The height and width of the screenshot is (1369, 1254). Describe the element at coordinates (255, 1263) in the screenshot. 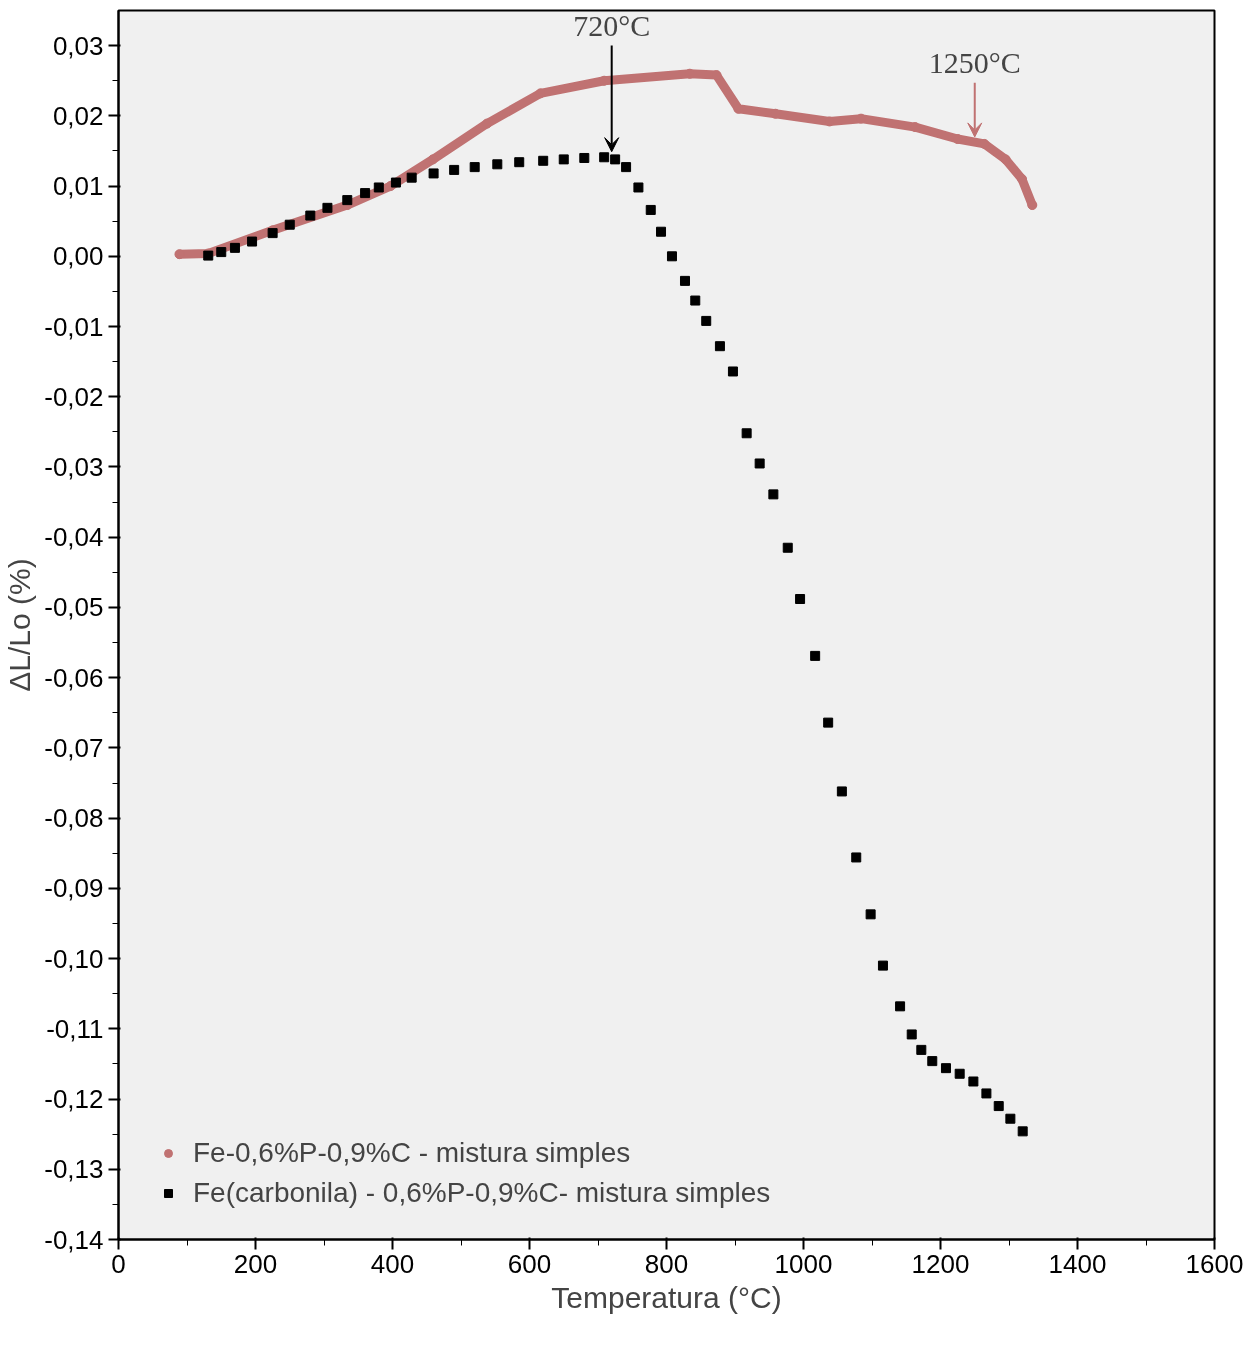

I see `x-tick-label: 200` at that location.